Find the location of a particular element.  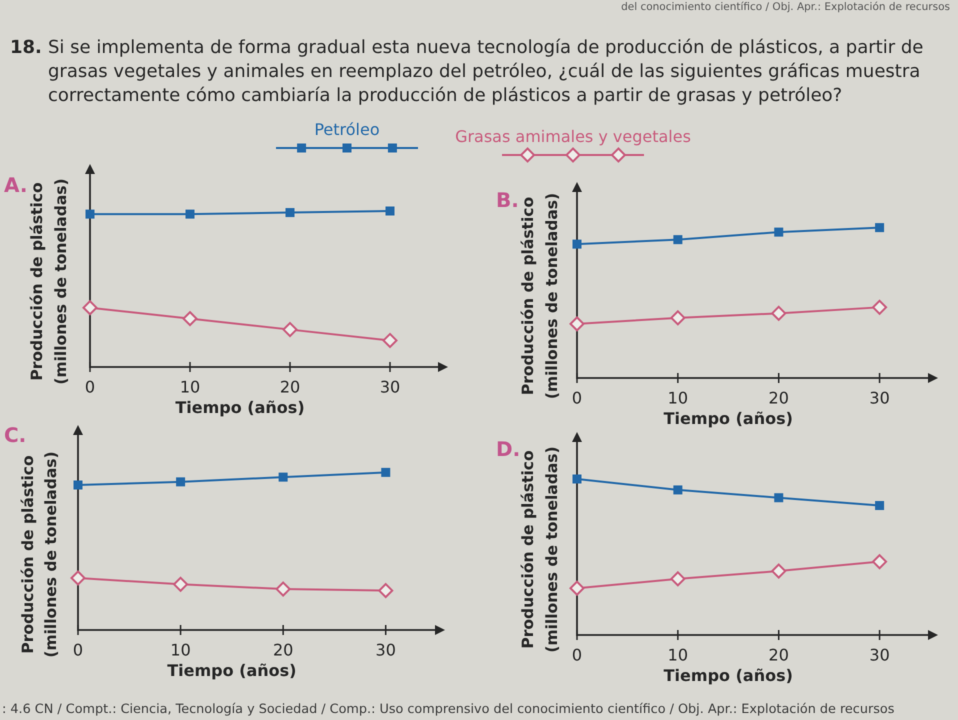

text: Grasas amimales y vegetales is located at coordinates (573, 136).